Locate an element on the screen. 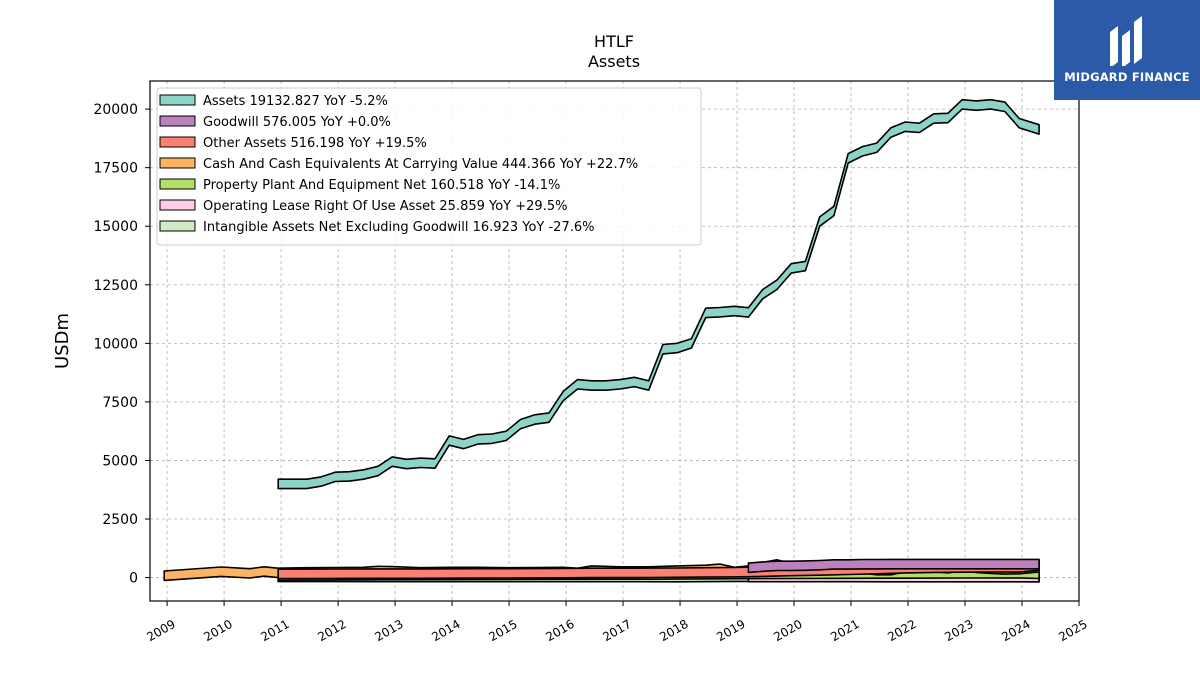  x-tick-label: 2009 is located at coordinates (160, 630).